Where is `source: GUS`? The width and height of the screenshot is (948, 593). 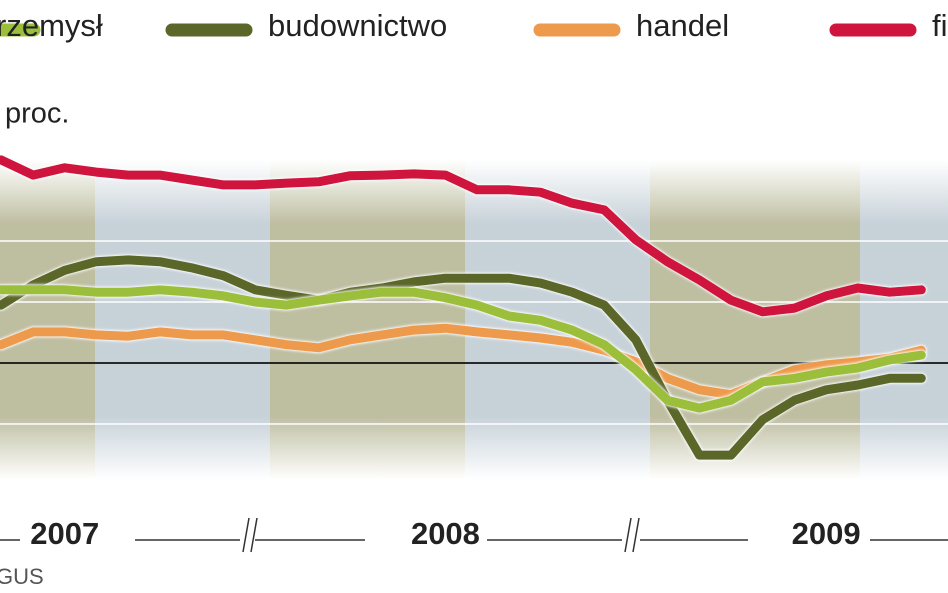 source: GUS is located at coordinates (22, 576).